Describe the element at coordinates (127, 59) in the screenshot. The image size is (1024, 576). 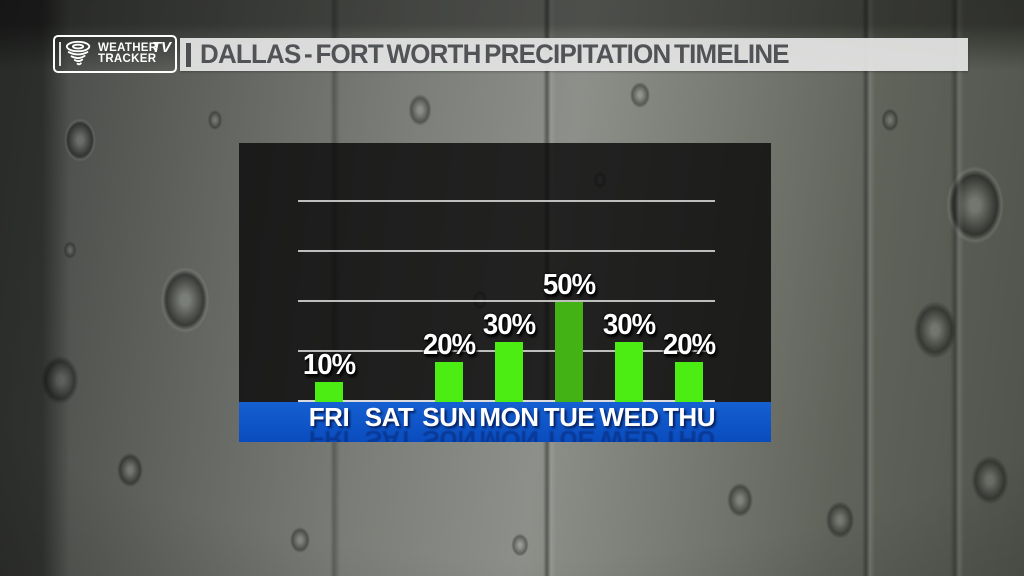
I see `logo-word-tracker: TRACKER` at that location.